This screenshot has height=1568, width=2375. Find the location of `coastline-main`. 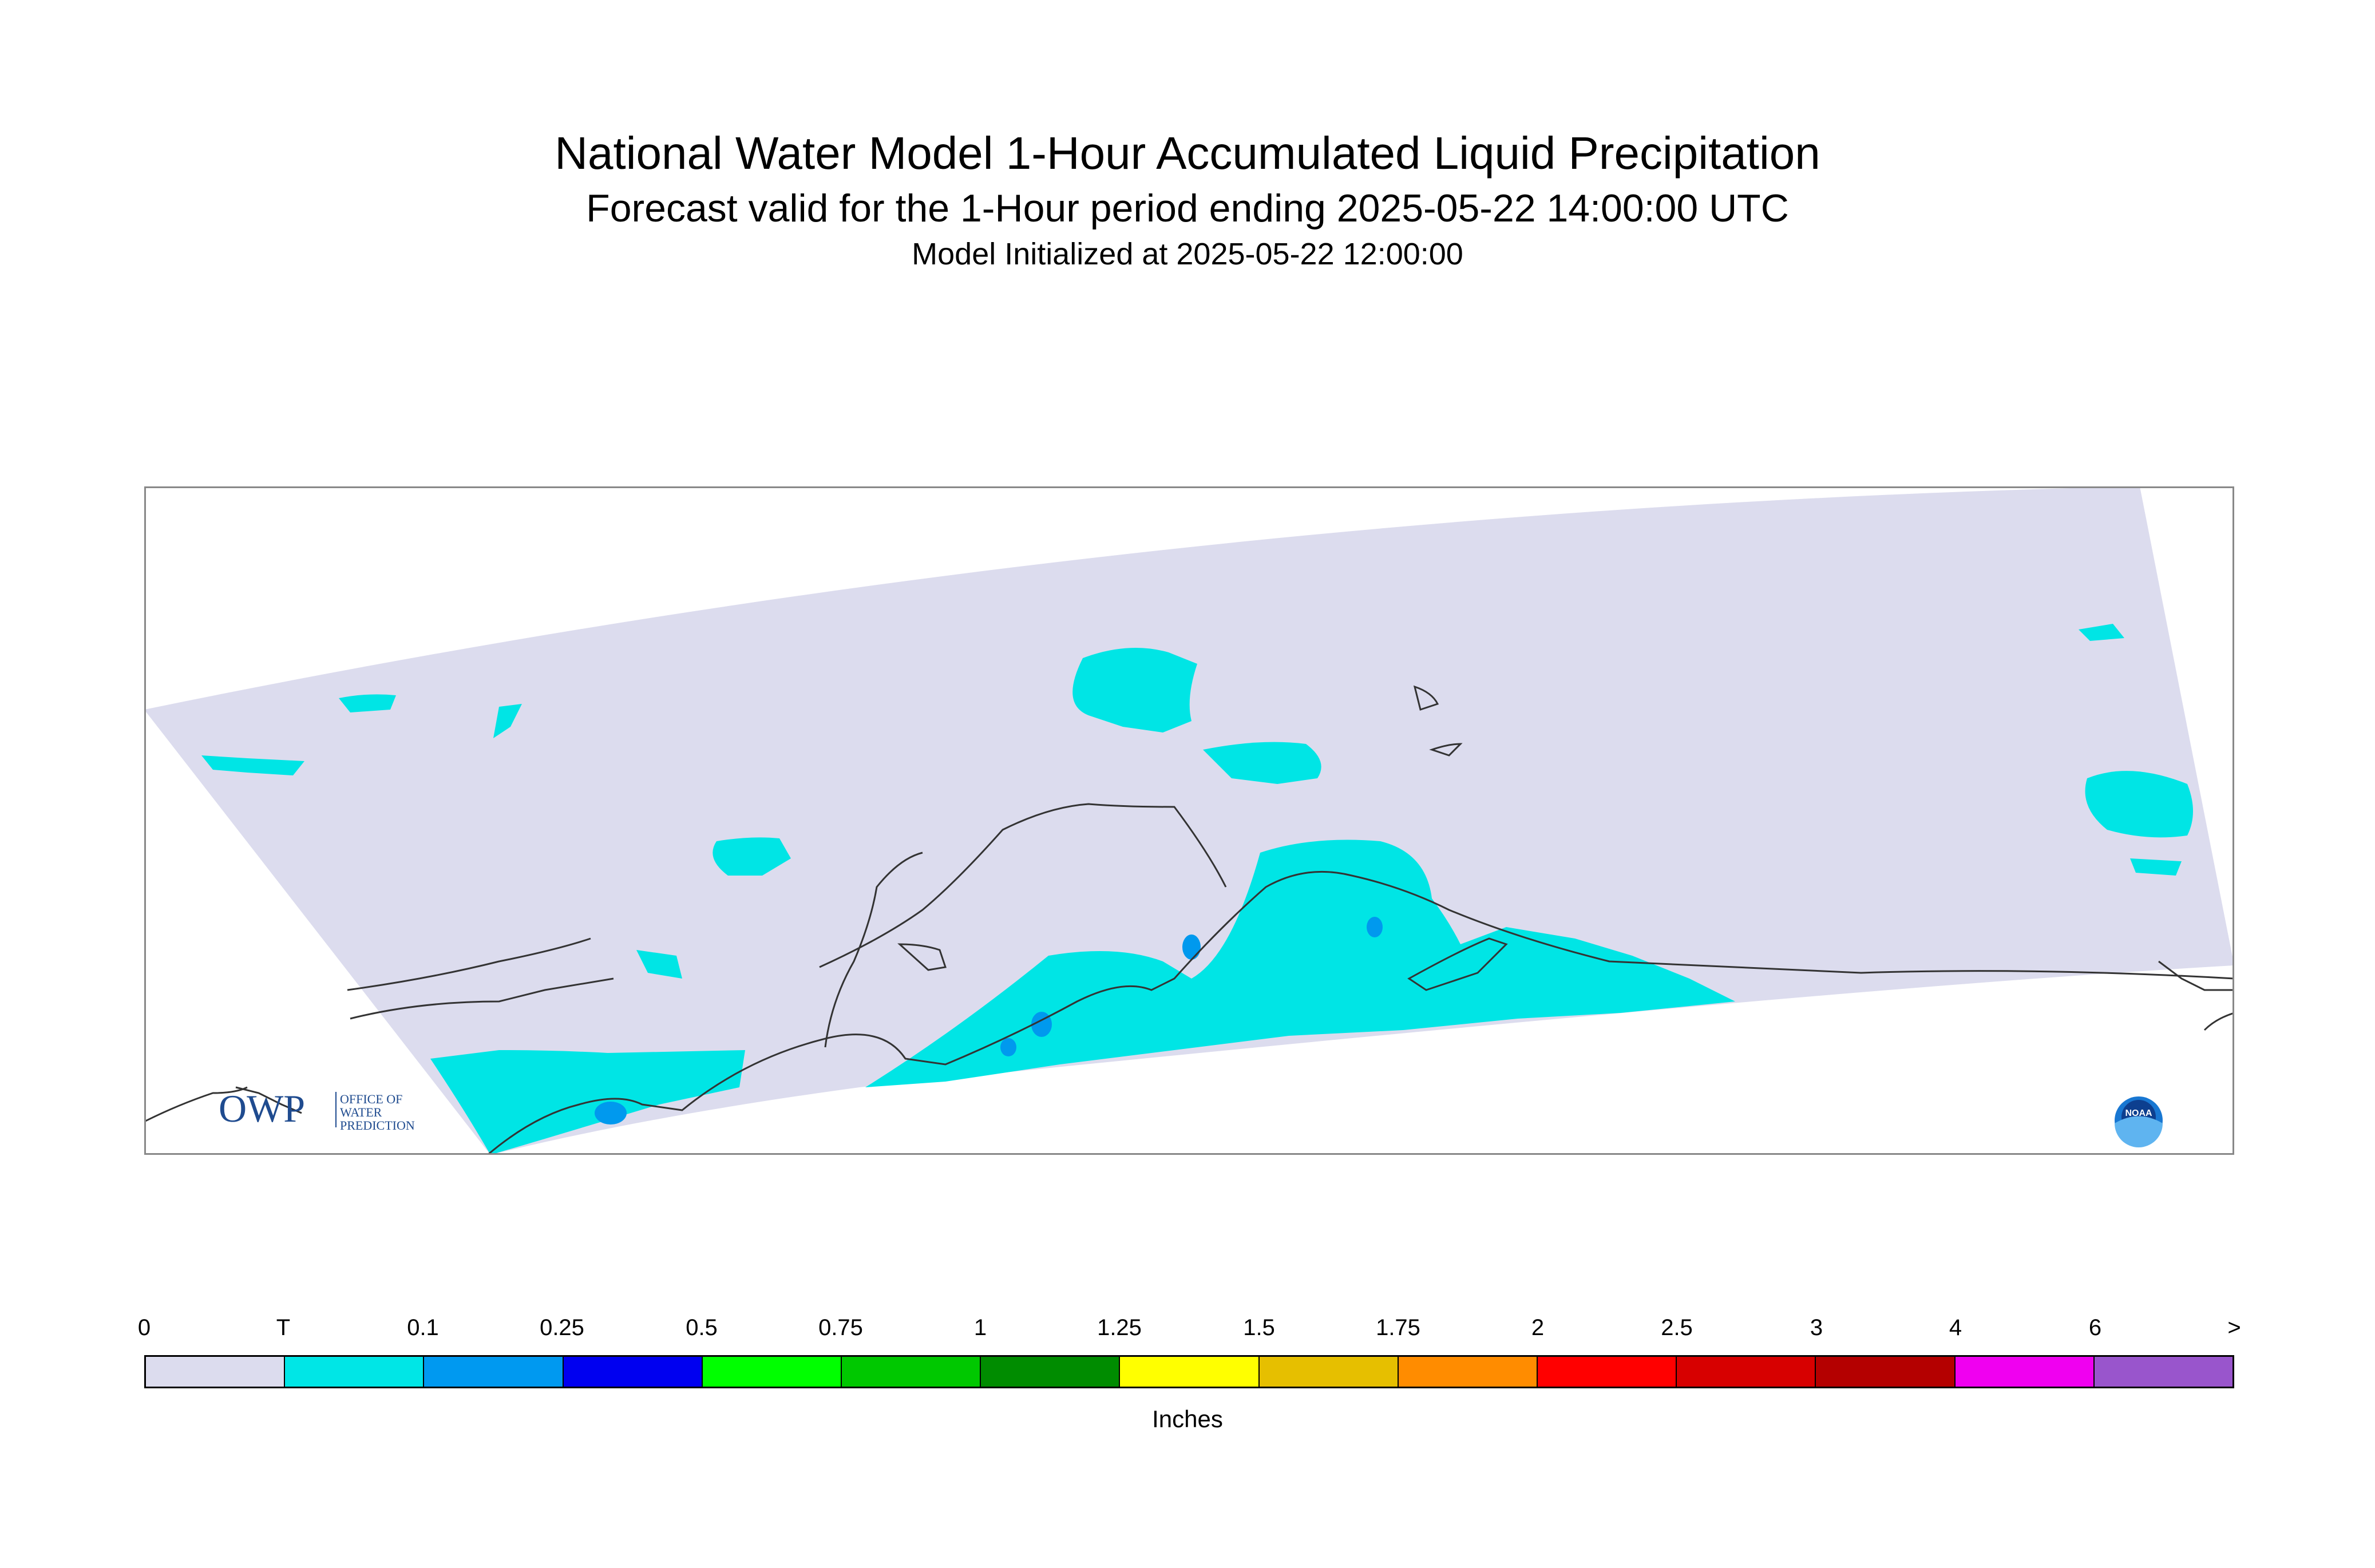

coastline-main is located at coordinates (1361, 1012).